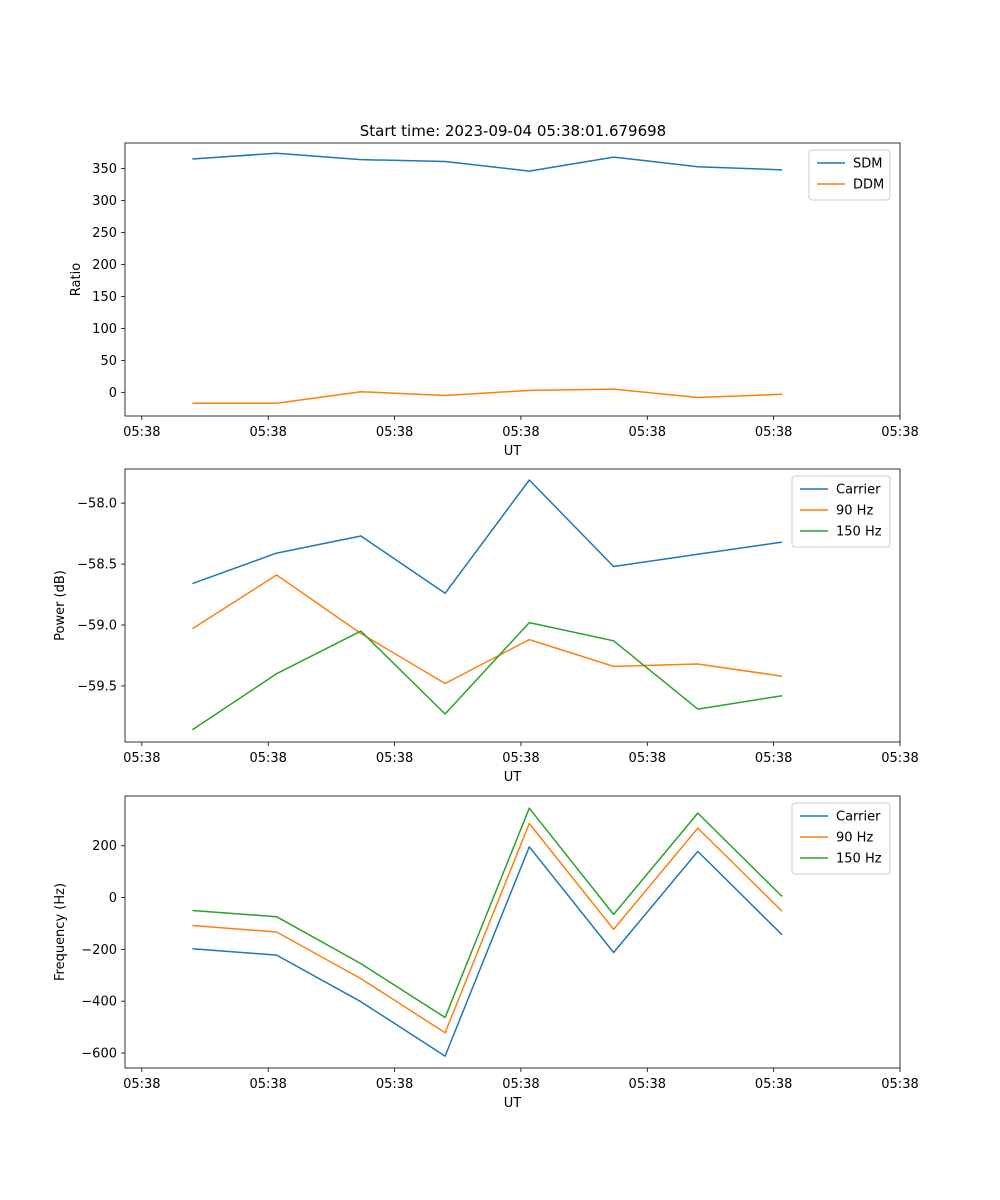 The height and width of the screenshot is (1200, 1000). Describe the element at coordinates (104, 169) in the screenshot. I see `ratio-y-tick-label: 350` at that location.